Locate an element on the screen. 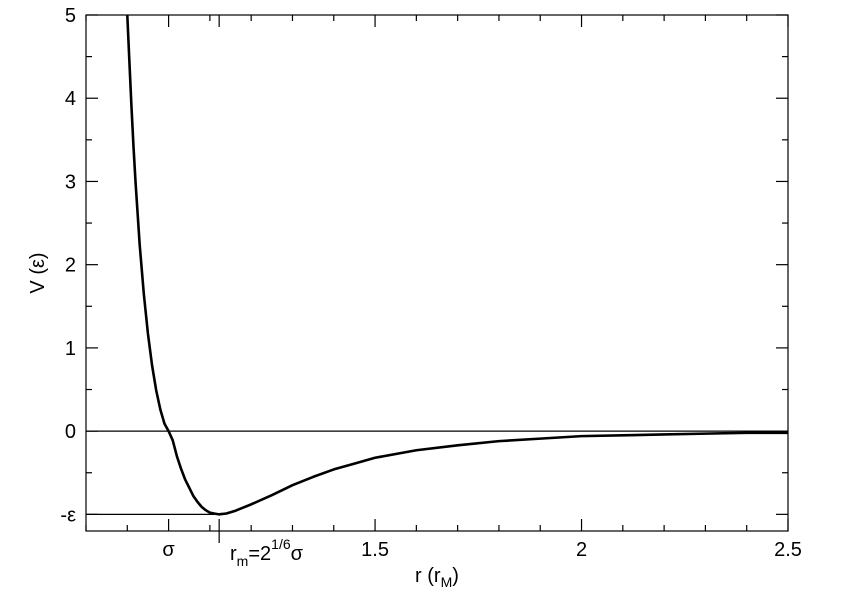 This screenshot has width=842, height=595. y-axis-title: V (ε) is located at coordinates (38, 272).